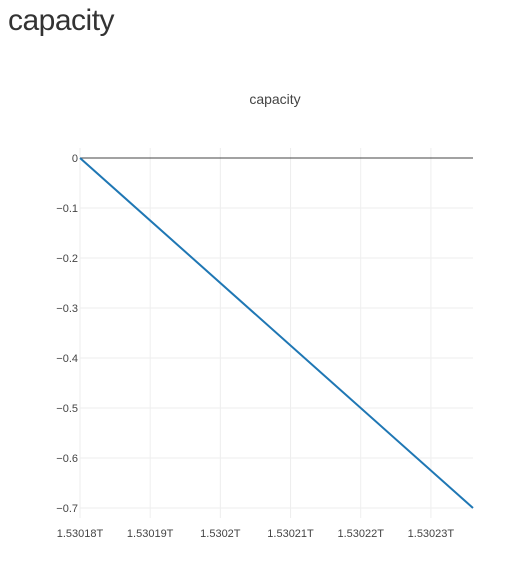 The image size is (514, 565). Describe the element at coordinates (67, 459) in the screenshot. I see `y-tick-label: −0.6` at that location.